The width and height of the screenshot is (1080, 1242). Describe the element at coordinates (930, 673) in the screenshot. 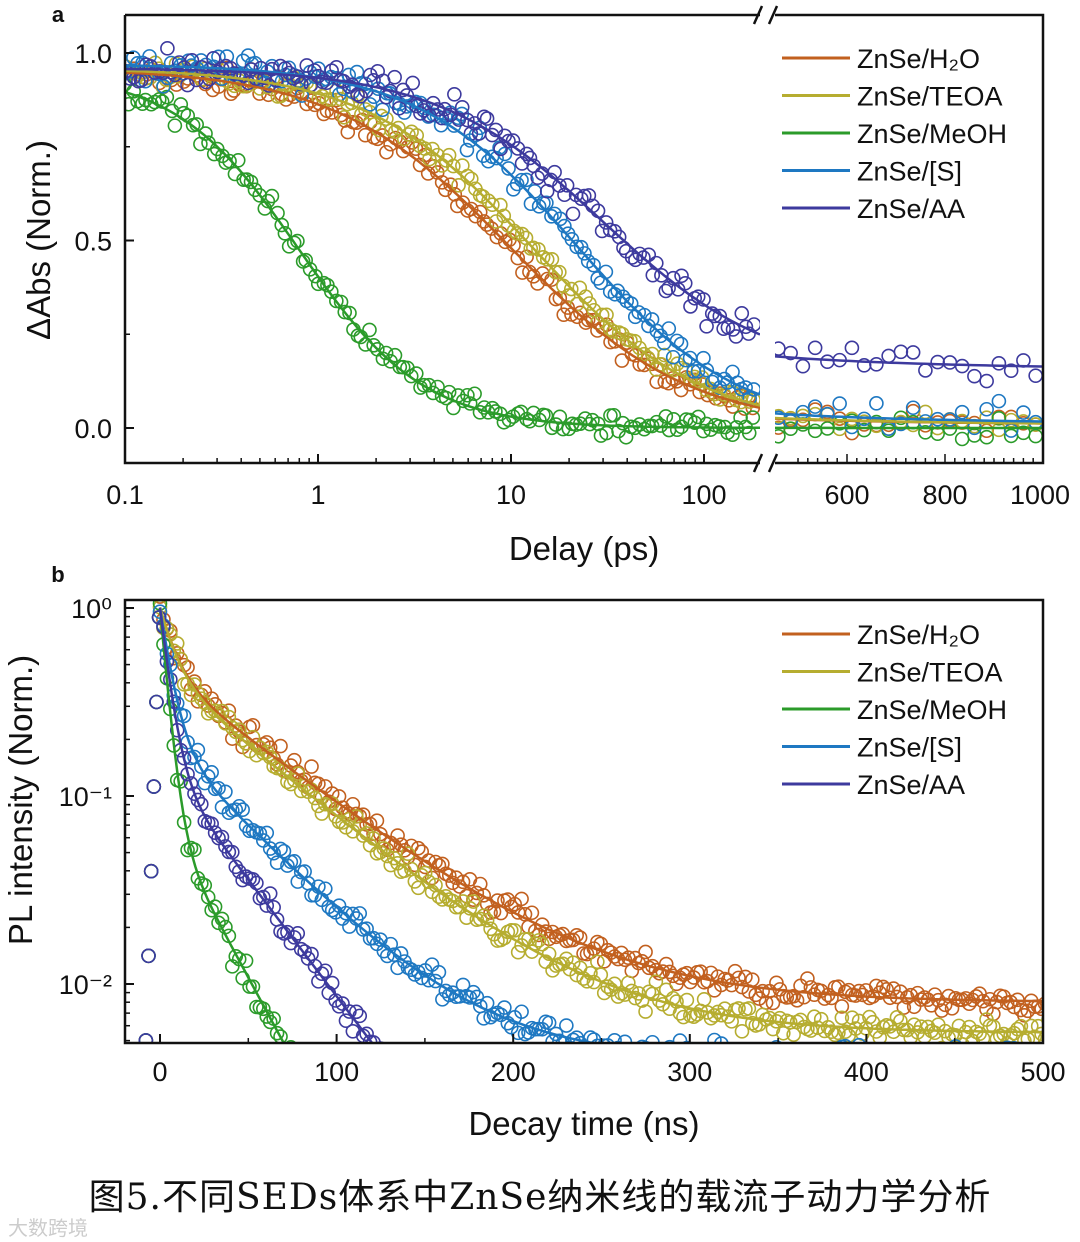

I see `legend-label: ZnSe/TEOA` at that location.